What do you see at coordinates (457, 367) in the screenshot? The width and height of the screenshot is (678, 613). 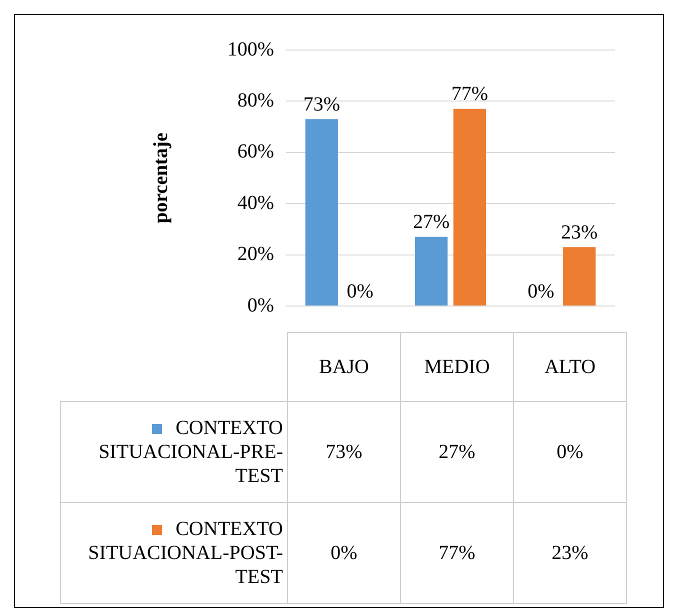 I see `x-tick-label: MEDIO` at bounding box center [457, 367].